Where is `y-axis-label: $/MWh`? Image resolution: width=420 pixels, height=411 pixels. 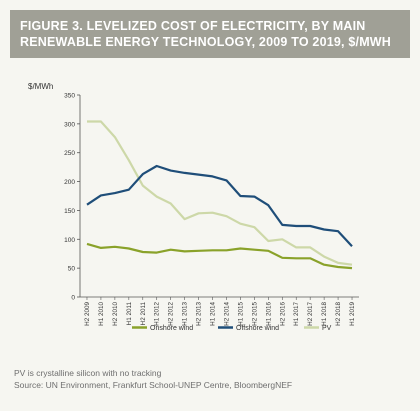
y-axis-label: $/MWh is located at coordinates (40, 86).